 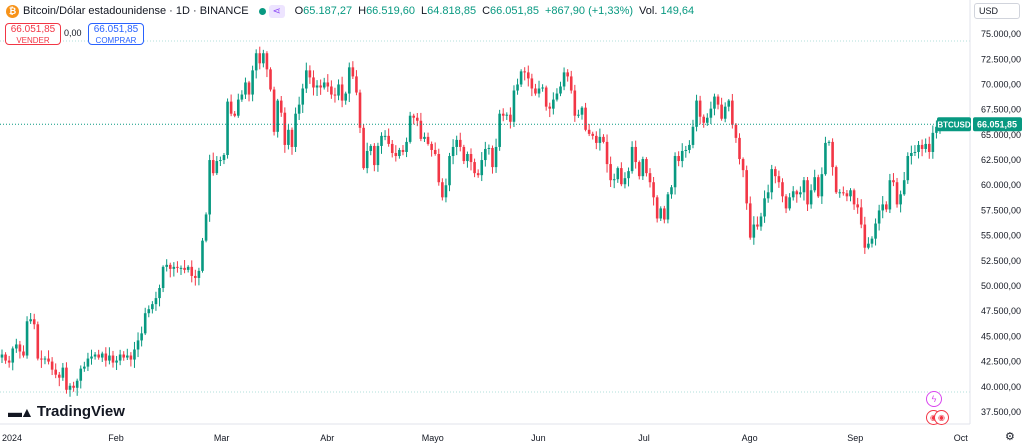 I want to click on bolt-icon: ϟ, so click(x=934, y=399).